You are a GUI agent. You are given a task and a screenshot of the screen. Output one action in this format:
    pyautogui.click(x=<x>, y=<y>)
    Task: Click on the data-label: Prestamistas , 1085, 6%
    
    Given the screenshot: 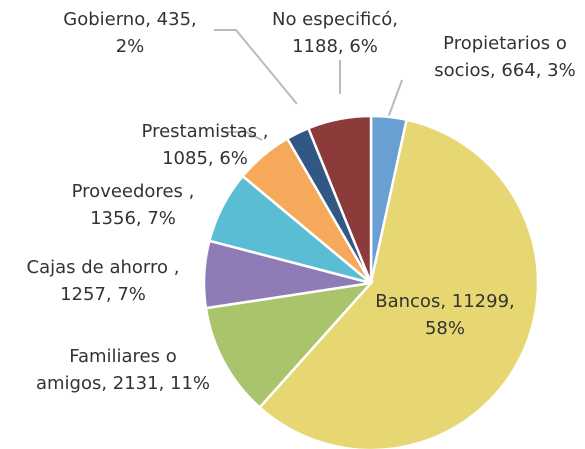 What is the action you would take?
    pyautogui.click(x=205, y=145)
    